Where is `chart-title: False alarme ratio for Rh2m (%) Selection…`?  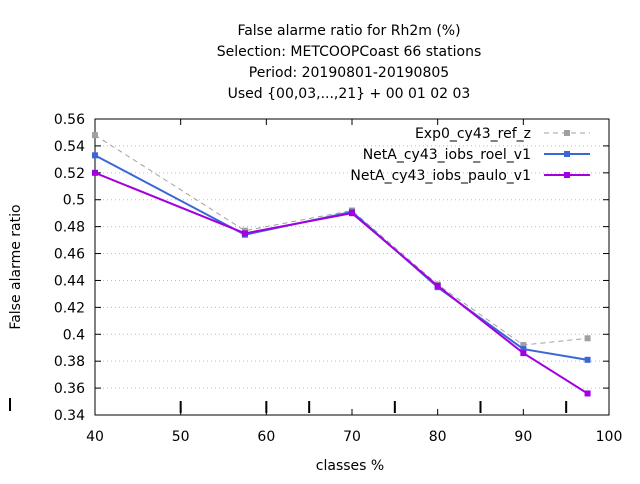 chart-title: False alarme ratio for Rh2m (%) Selection… is located at coordinates (349, 62).